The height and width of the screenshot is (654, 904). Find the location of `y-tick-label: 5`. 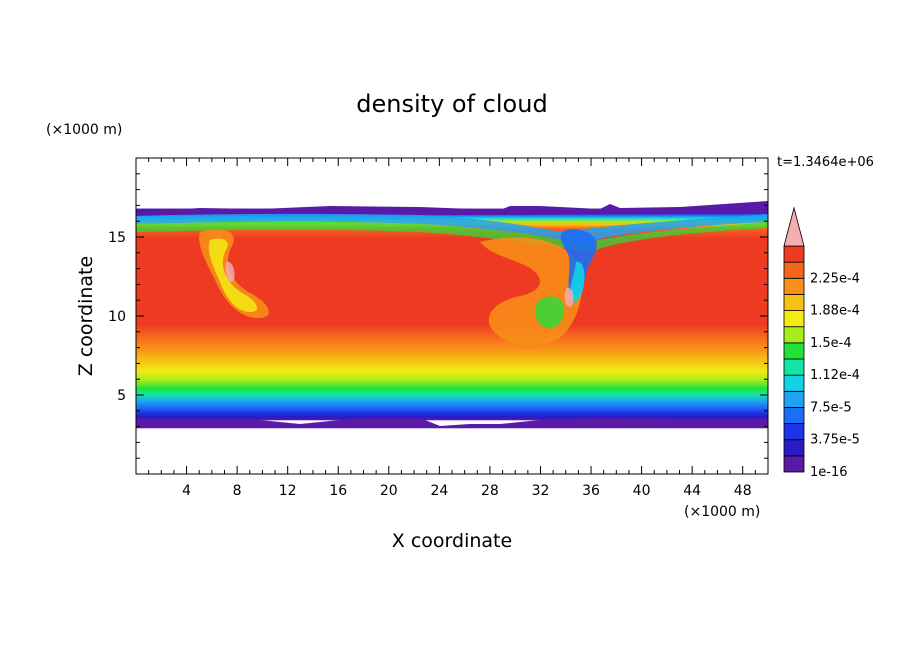

y-tick-label: 5 is located at coordinates (121, 396).